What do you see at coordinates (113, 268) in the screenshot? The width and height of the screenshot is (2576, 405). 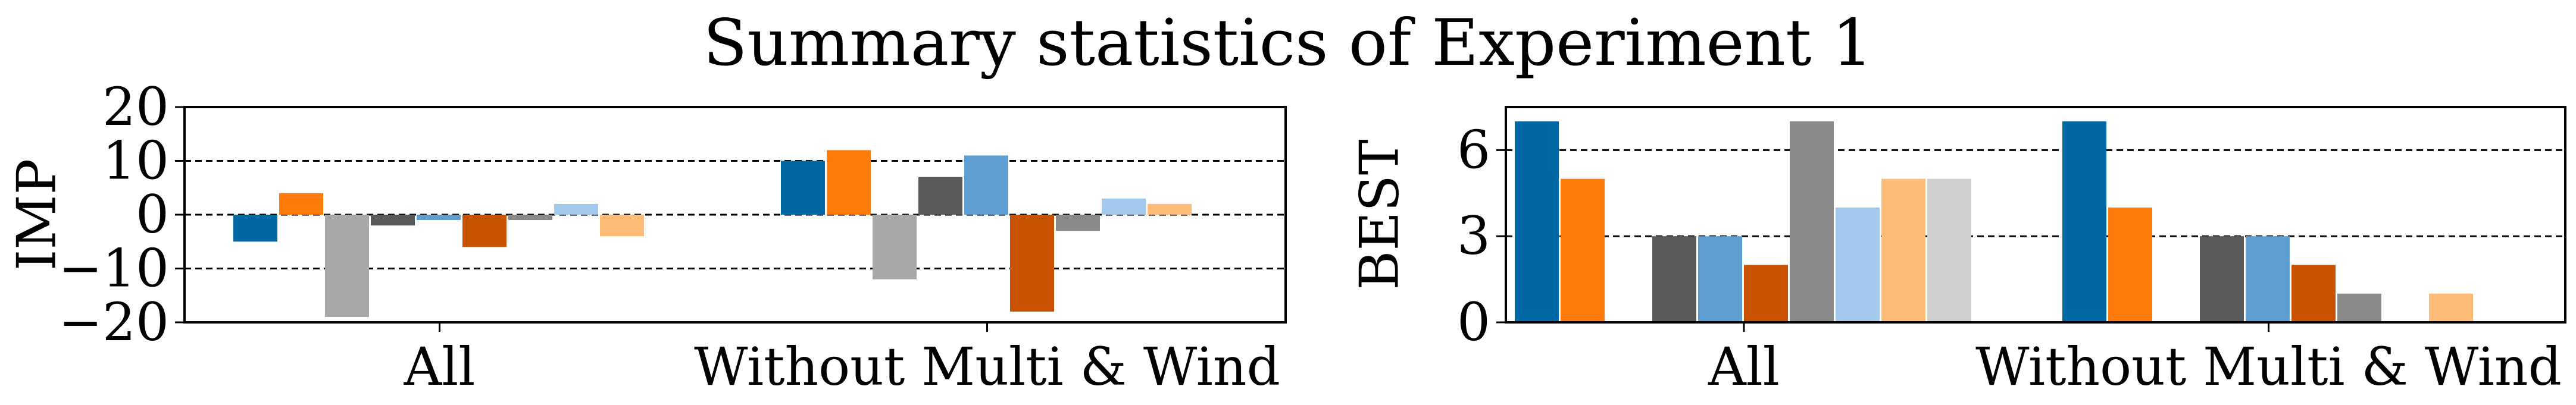 I see `ytick-label-0-3: −10` at bounding box center [113, 268].